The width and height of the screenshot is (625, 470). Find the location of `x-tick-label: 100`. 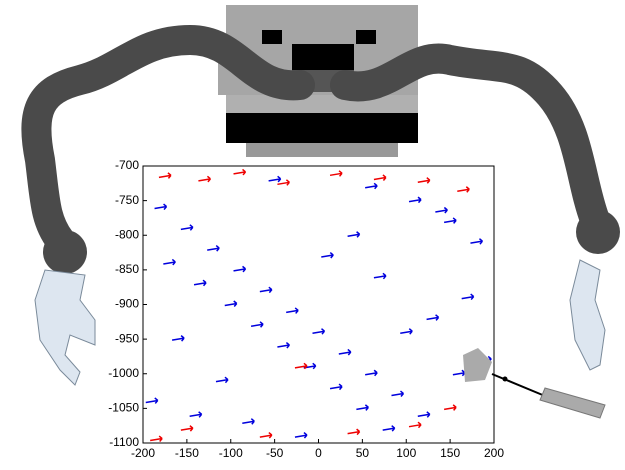

x-tick-label: 100 is located at coordinates (406, 453).